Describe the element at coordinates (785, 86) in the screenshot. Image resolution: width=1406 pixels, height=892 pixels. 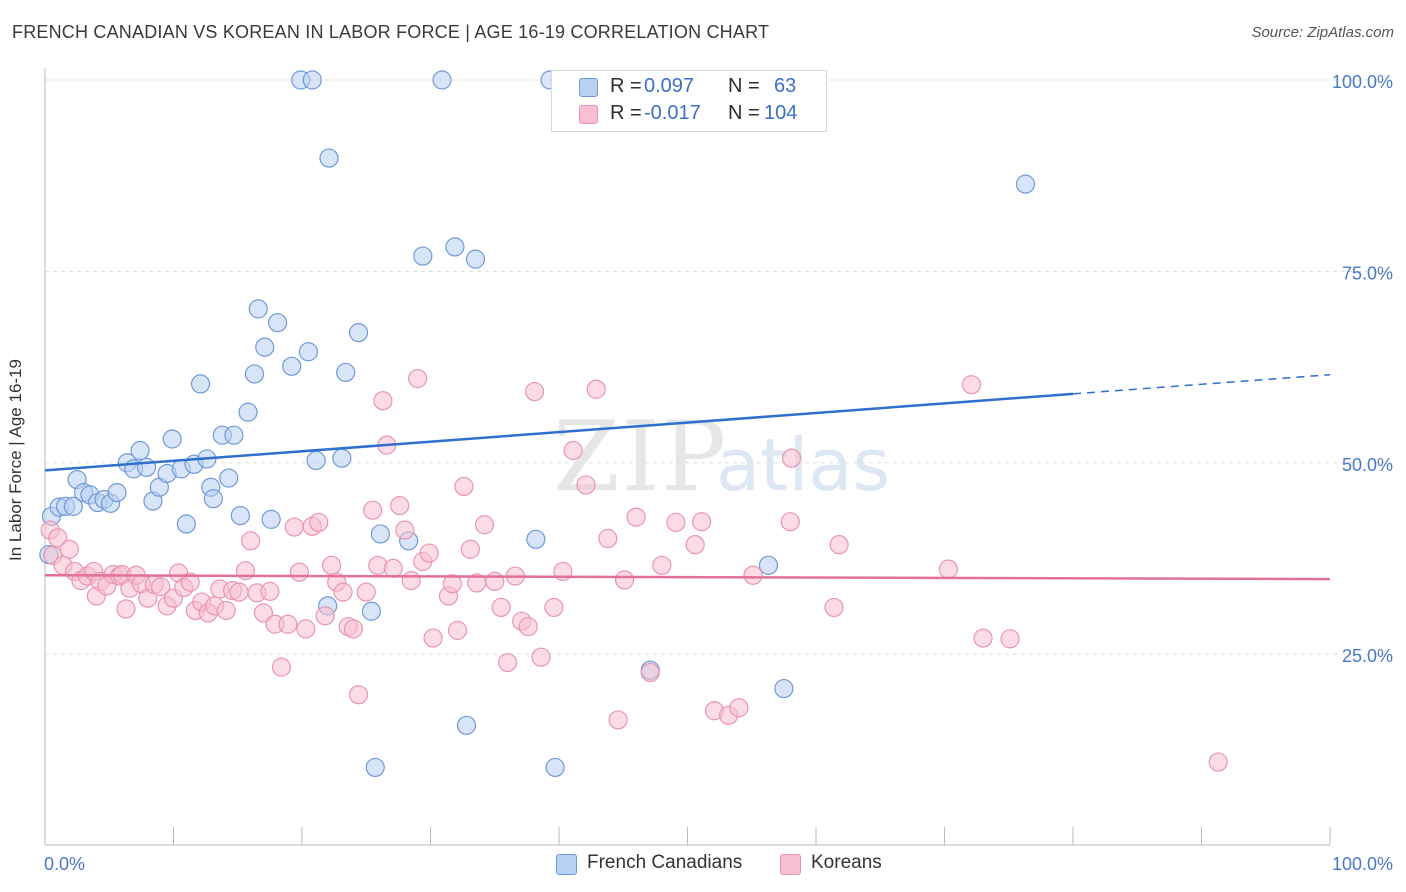
I see `french-n-value: 63` at that location.